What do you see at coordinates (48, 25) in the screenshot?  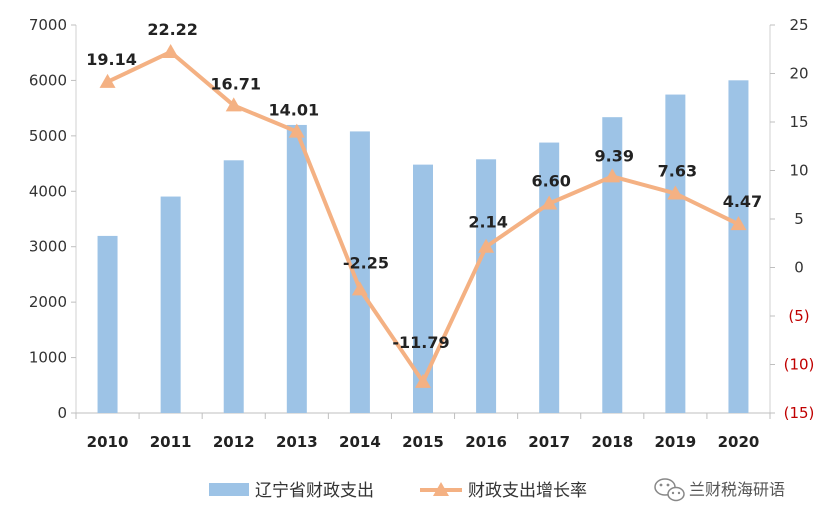 I see `y-left-tick-label: 7000` at bounding box center [48, 25].